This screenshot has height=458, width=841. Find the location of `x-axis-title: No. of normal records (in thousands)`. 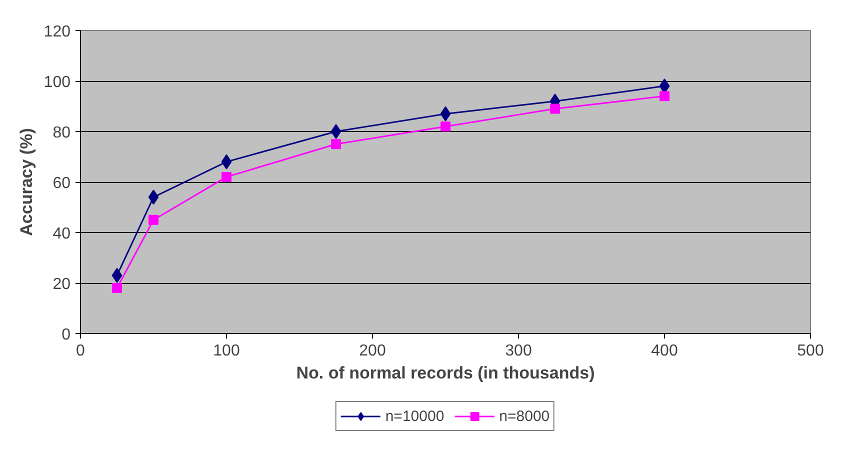

x-axis-title: No. of normal records (in thousands) is located at coordinates (445, 373).